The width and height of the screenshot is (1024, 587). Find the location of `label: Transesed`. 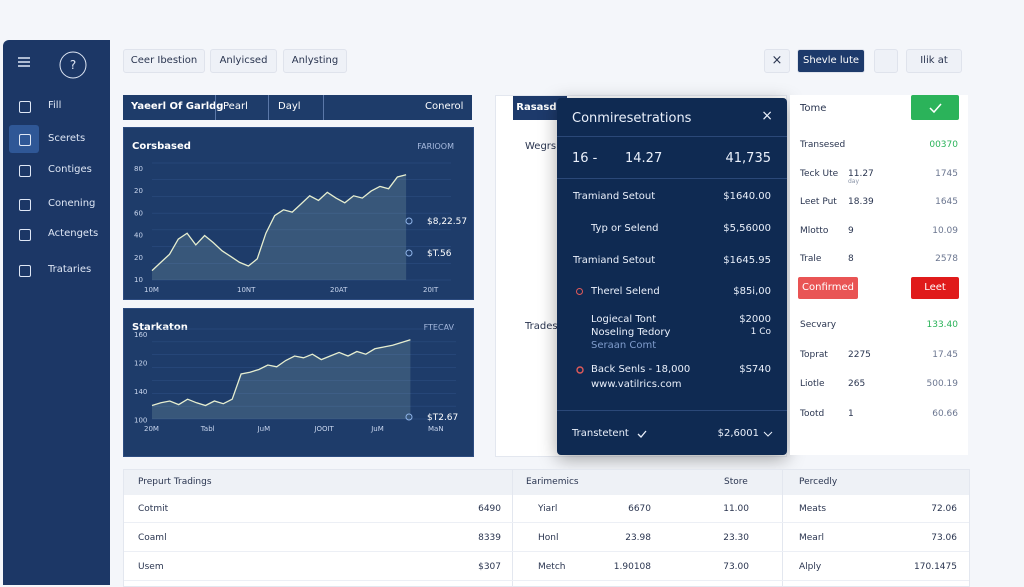

label: Transesed is located at coordinates (823, 145).